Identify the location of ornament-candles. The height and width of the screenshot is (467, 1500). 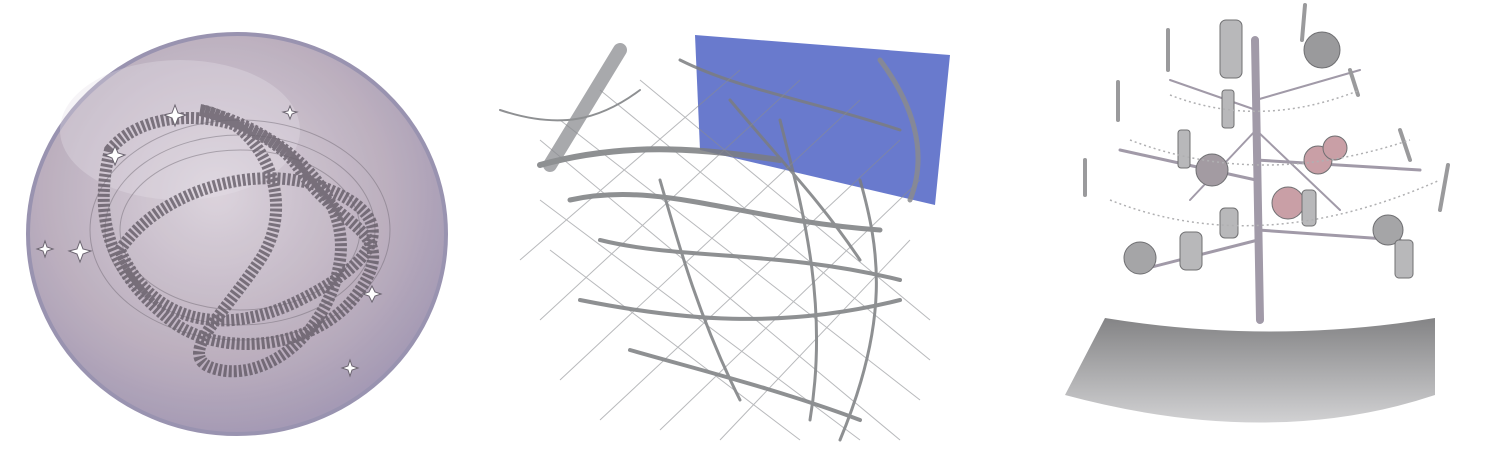
(1266, 107).